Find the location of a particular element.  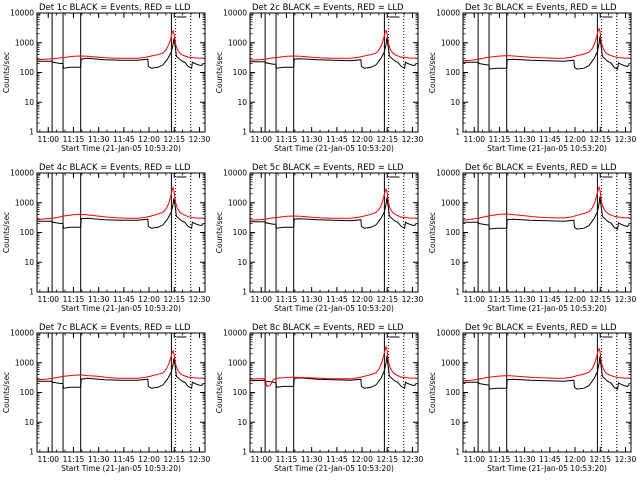

panel-title: Det 9c BLACK = Events, RED = LLD is located at coordinates (541, 328).